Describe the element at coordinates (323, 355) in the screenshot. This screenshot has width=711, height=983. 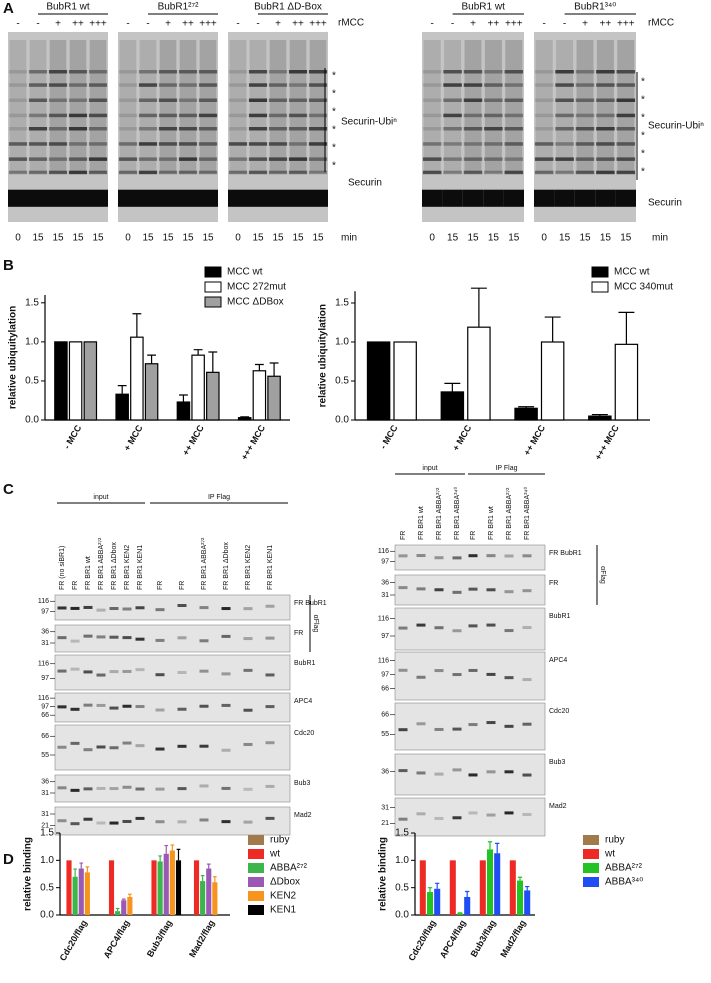
I see `y-axis-label: relative ubiquitylation` at that location.